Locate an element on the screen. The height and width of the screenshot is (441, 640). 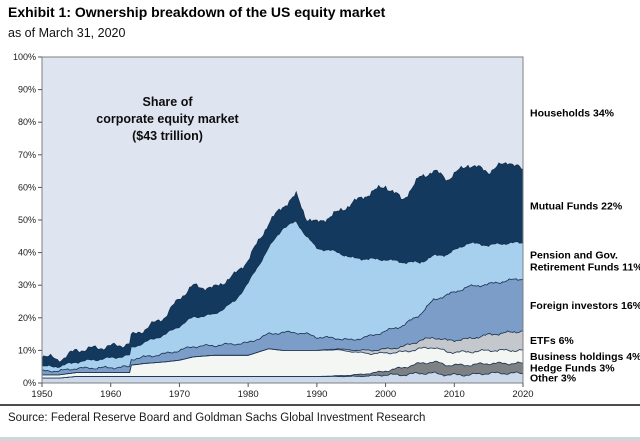
y-tick-label: 30% is located at coordinates (27, 285).